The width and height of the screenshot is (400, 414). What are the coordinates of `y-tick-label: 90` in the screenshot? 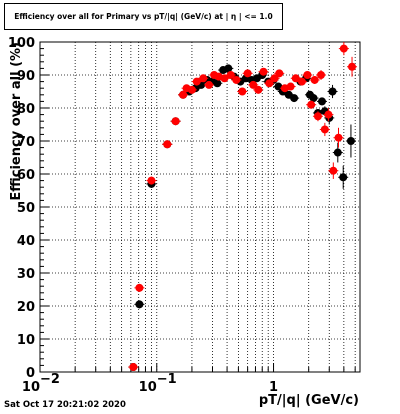 It's located at (26, 76).